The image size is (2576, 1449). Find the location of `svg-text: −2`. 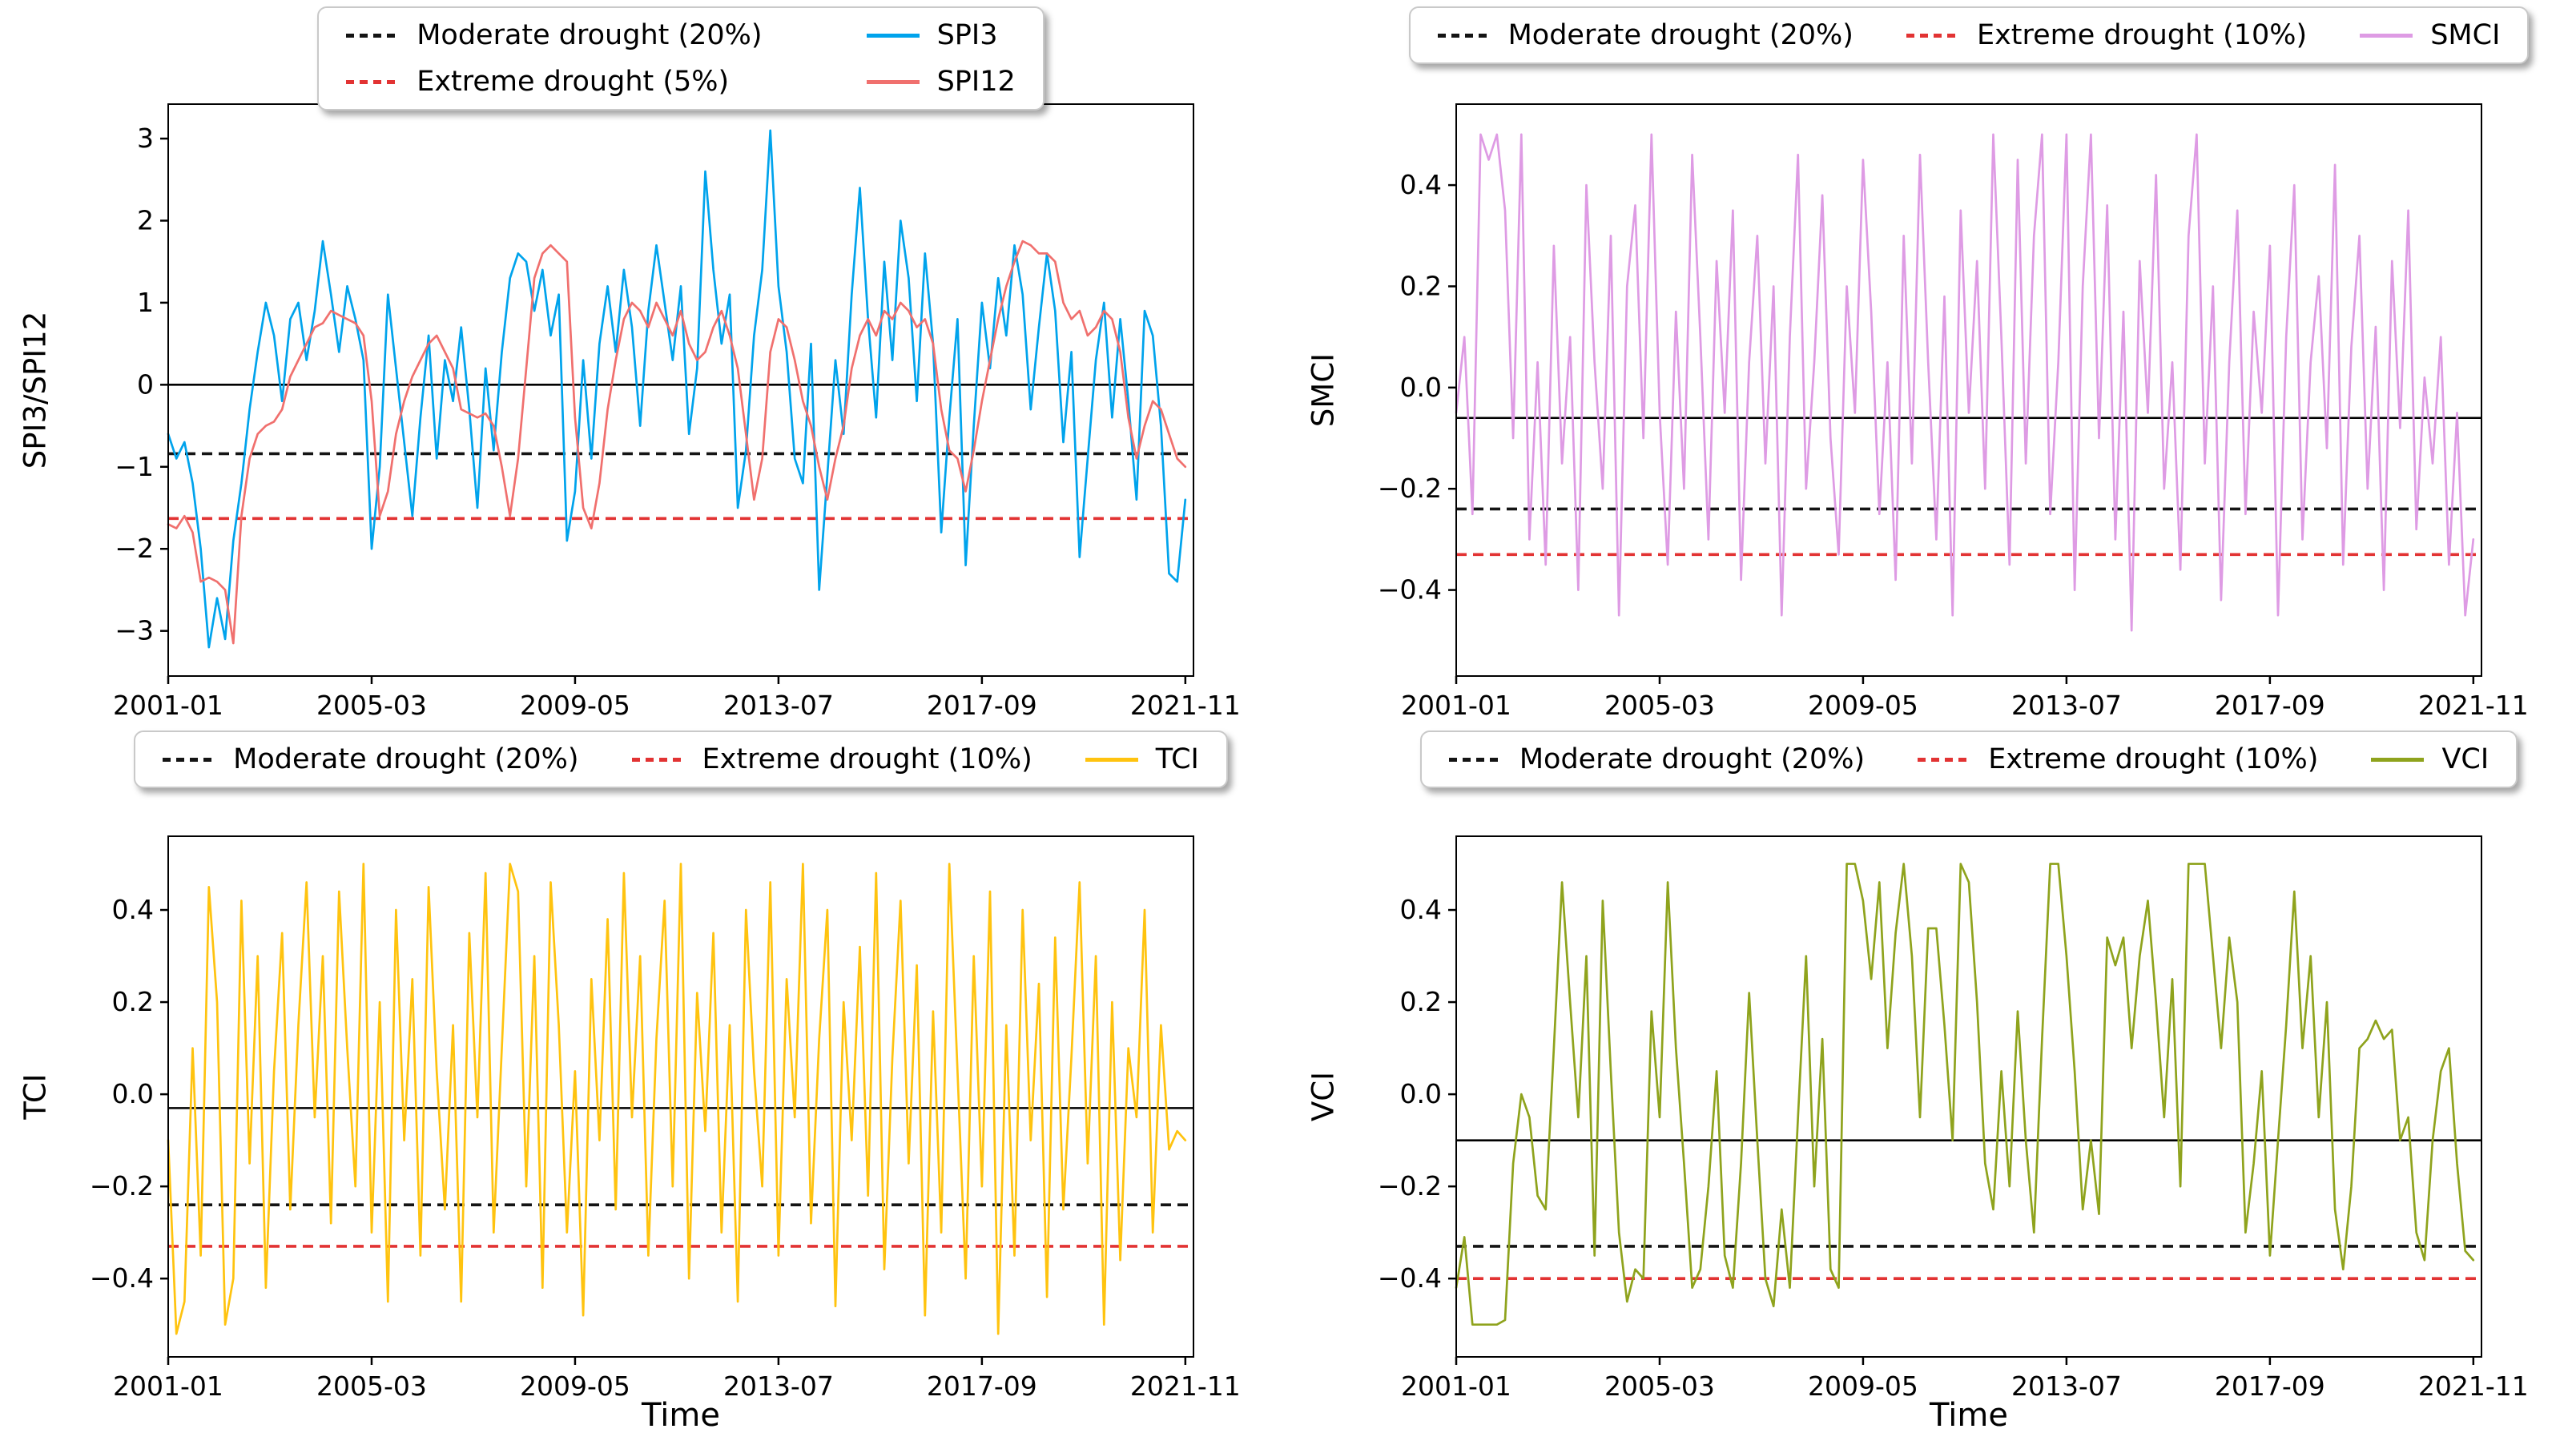

svg-text: −2 is located at coordinates (134, 548).